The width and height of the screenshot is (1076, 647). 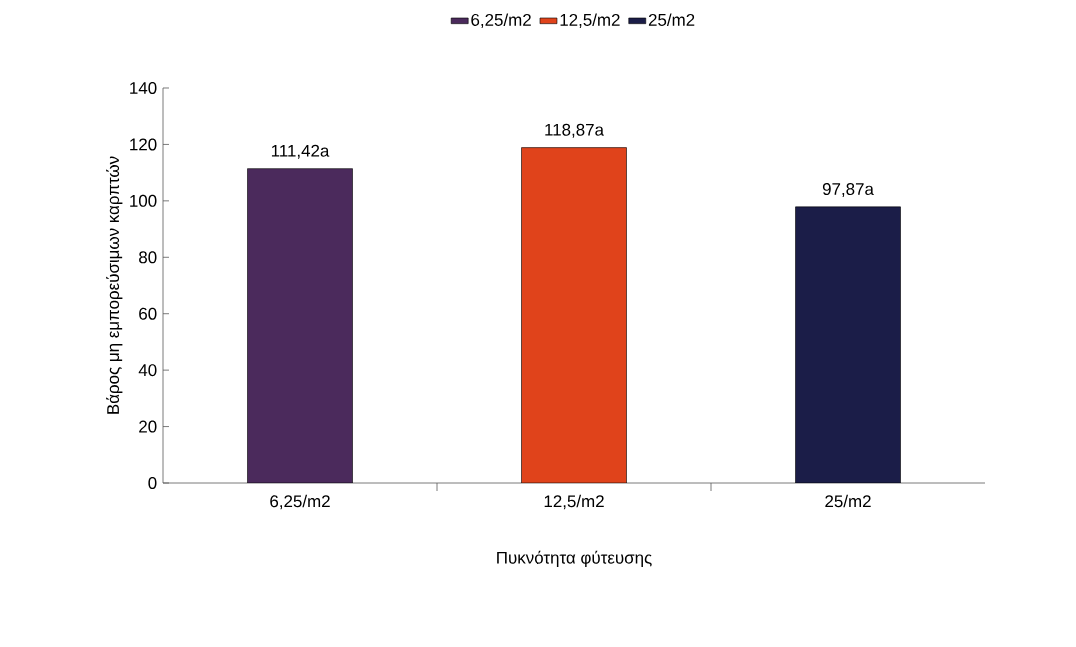 I want to click on x-tick-label: 25/m2, so click(x=848, y=501).